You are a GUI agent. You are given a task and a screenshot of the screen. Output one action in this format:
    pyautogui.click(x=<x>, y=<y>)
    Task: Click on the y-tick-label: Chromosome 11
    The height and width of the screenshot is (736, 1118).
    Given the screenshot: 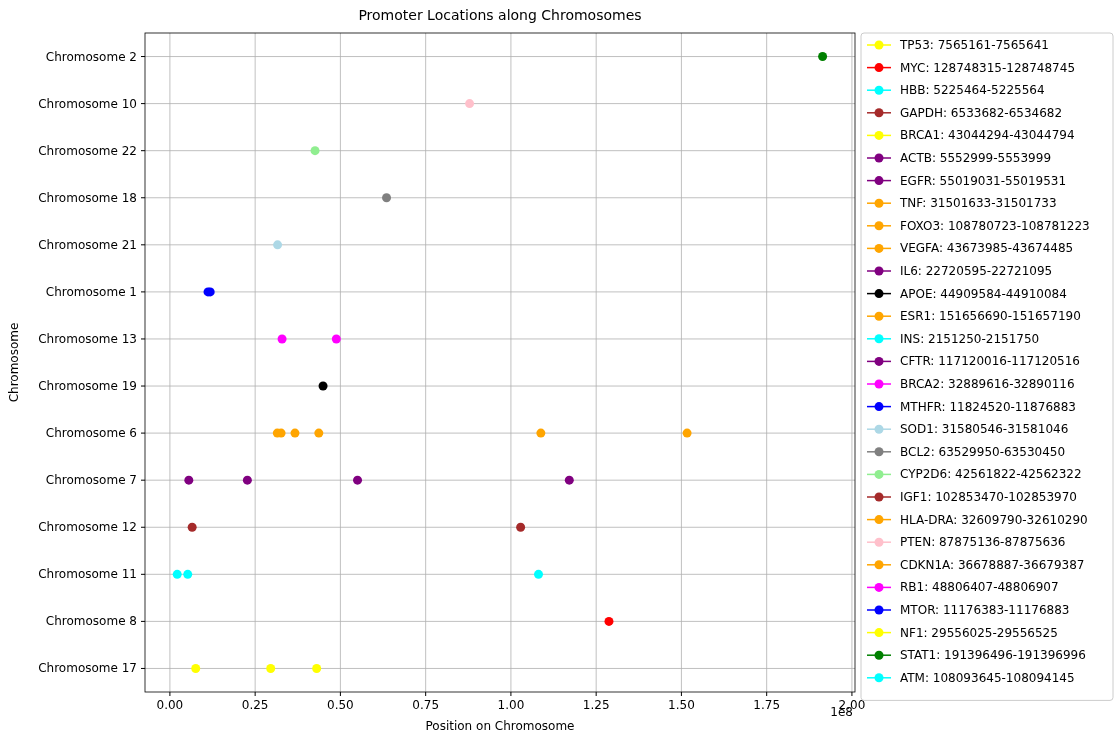 What is the action you would take?
    pyautogui.click(x=87, y=574)
    